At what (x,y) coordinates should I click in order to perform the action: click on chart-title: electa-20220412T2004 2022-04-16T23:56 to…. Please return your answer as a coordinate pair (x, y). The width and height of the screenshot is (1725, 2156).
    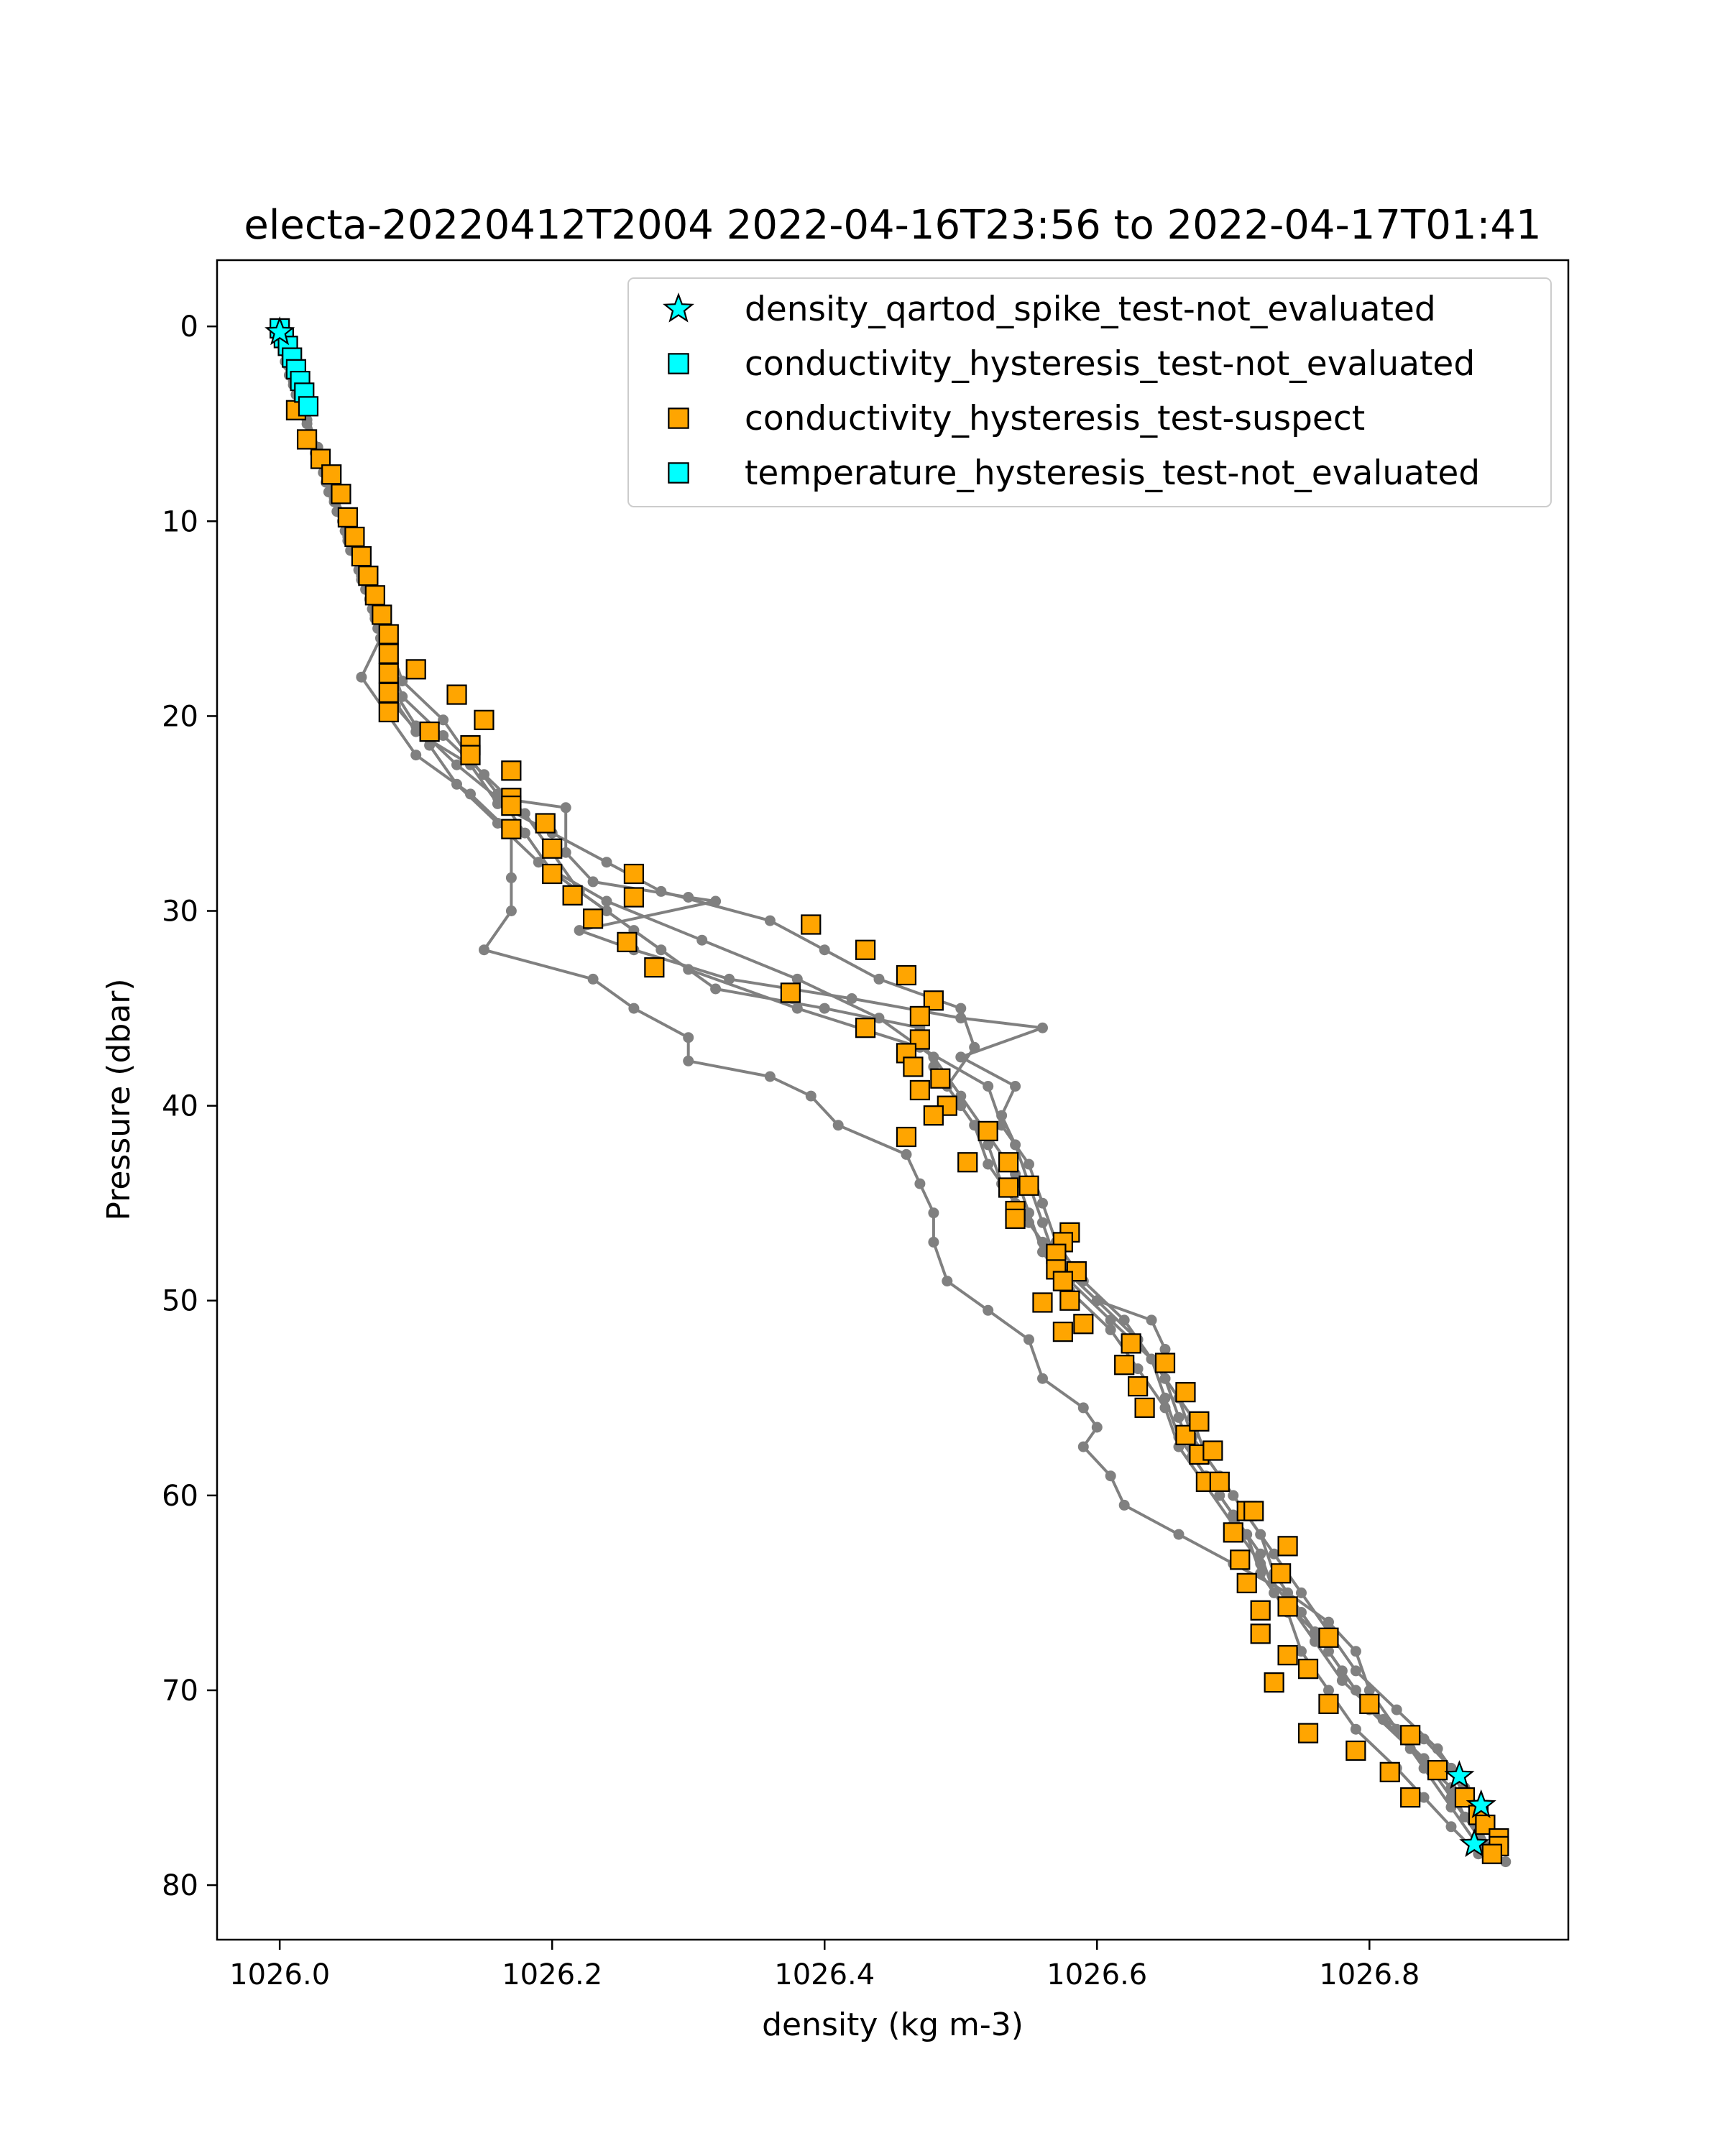
    Looking at the image, I should click on (892, 225).